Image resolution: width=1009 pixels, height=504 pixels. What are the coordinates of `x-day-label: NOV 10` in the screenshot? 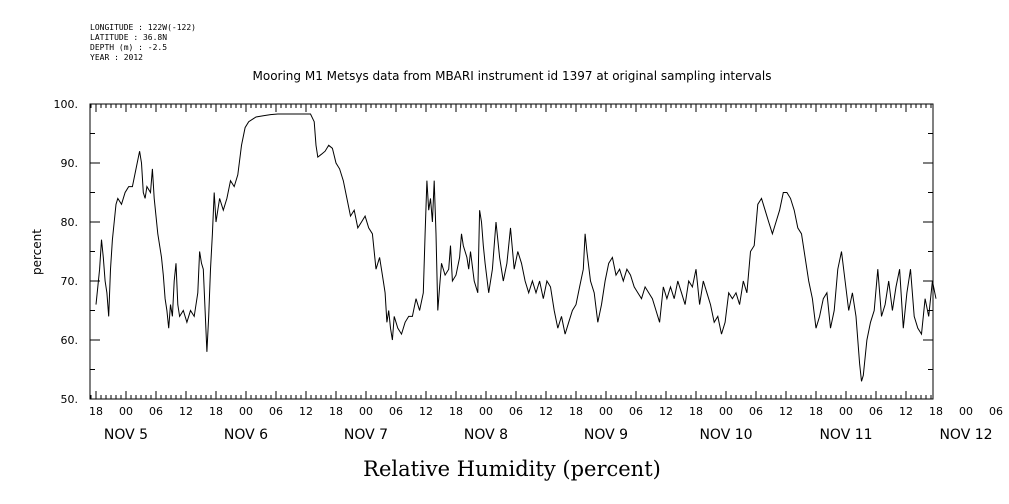 It's located at (725, 435).